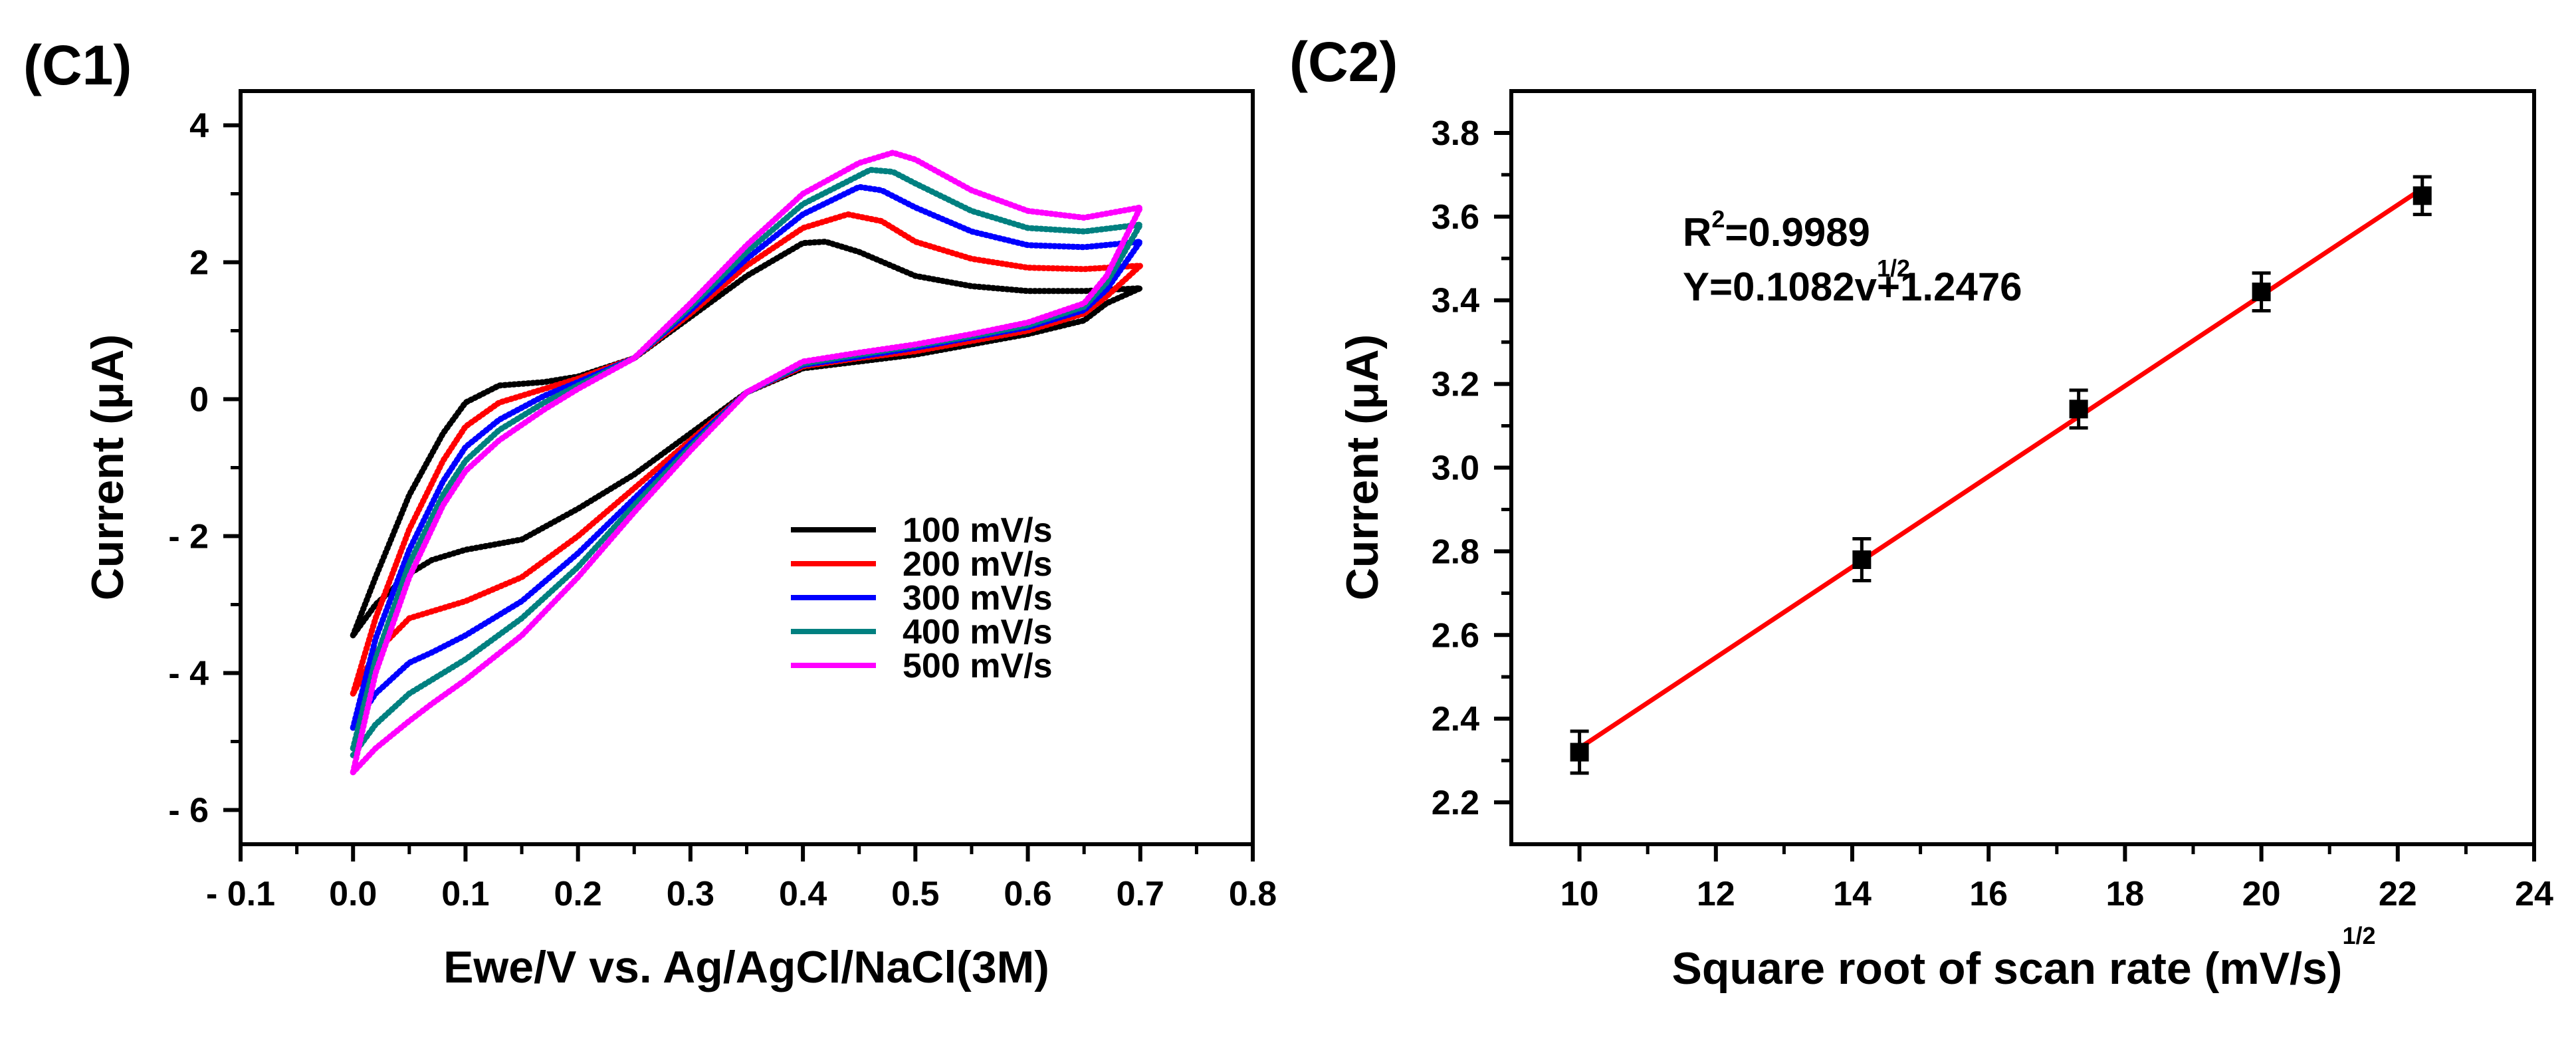 This screenshot has height=1037, width=2576. Describe the element at coordinates (1716, 894) in the screenshot. I see `scan-rate-x-tick-label: 12` at that location.